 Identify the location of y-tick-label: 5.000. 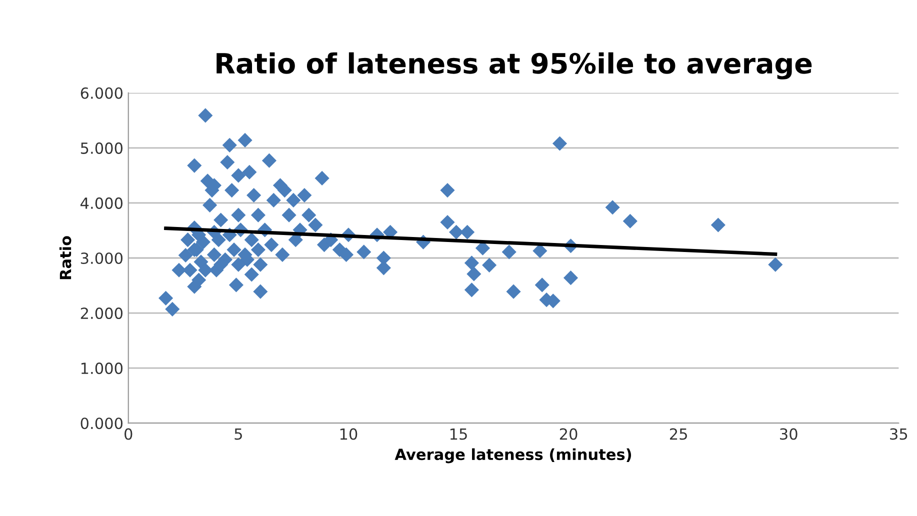
(101, 148).